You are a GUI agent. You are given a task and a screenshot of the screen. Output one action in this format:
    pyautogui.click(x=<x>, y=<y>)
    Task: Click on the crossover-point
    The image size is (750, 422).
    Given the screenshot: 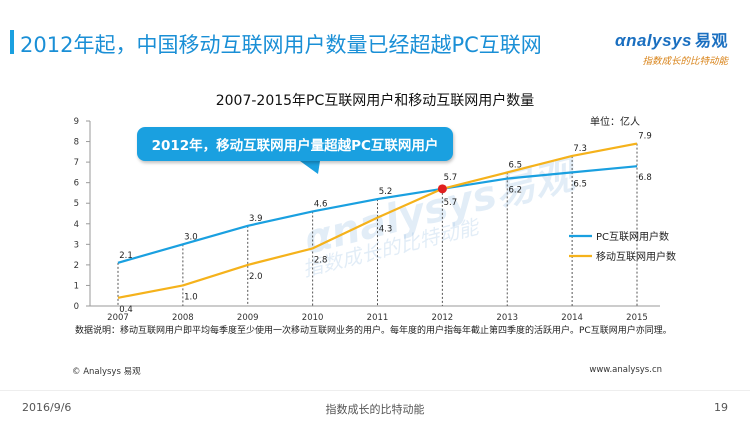 What is the action you would take?
    pyautogui.click(x=442, y=189)
    